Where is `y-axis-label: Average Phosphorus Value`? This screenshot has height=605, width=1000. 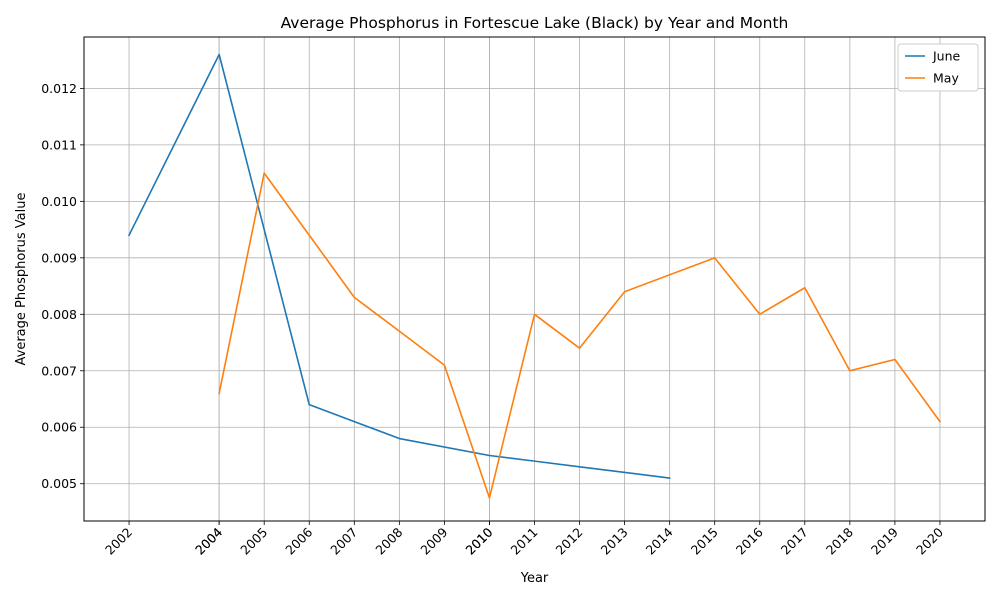 y-axis-label: Average Phosphorus Value is located at coordinates (21, 279).